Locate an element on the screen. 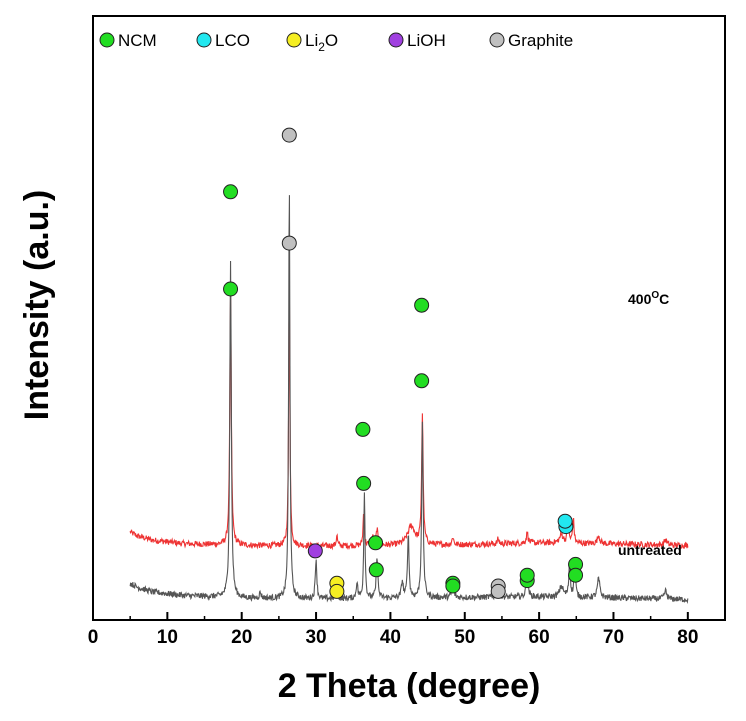 This screenshot has width=746, height=721. x-tick-label: 50 is located at coordinates (464, 637).